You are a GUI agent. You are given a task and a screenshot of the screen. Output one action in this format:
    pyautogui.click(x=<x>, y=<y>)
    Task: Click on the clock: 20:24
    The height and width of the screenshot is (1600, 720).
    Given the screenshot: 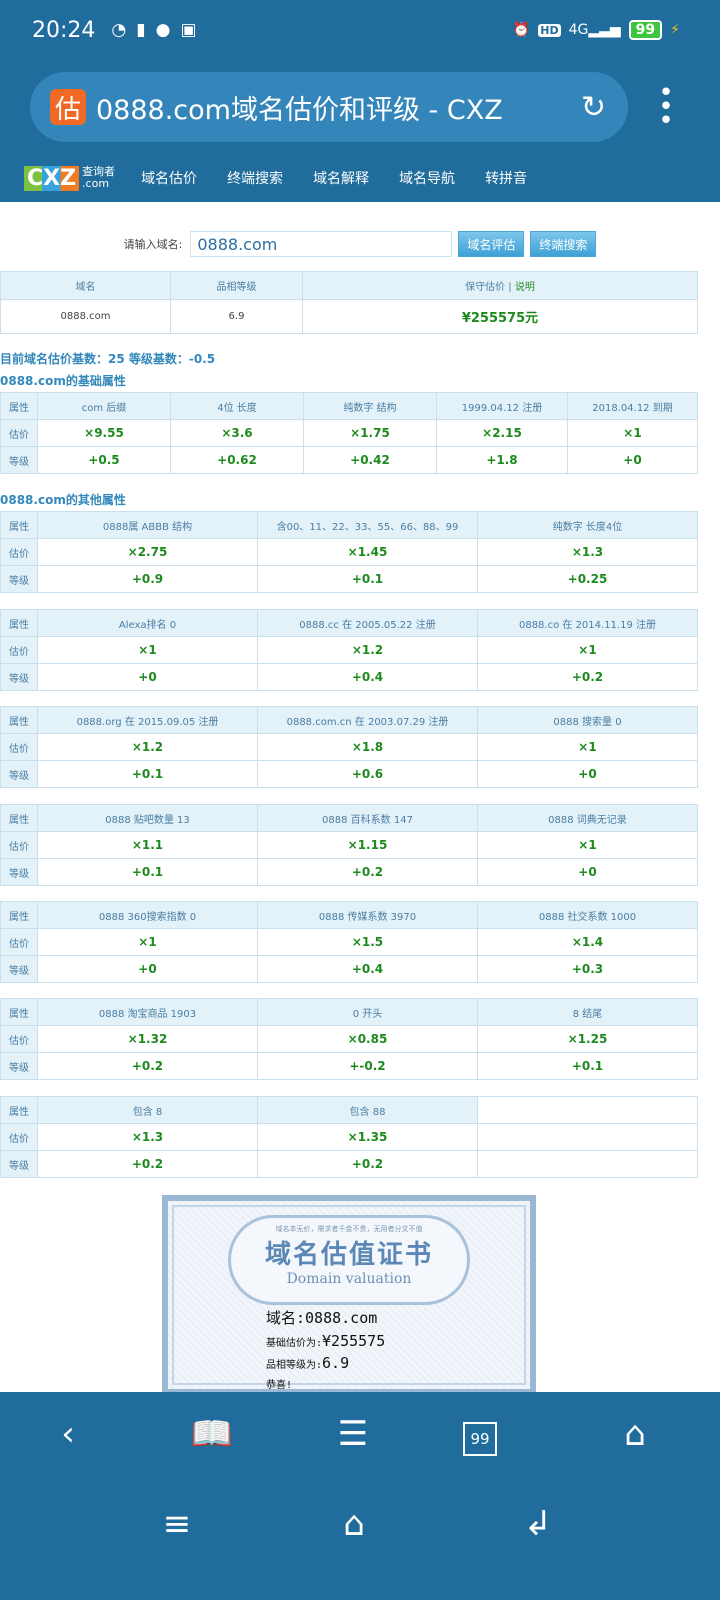 What is the action you would take?
    pyautogui.click(x=64, y=30)
    